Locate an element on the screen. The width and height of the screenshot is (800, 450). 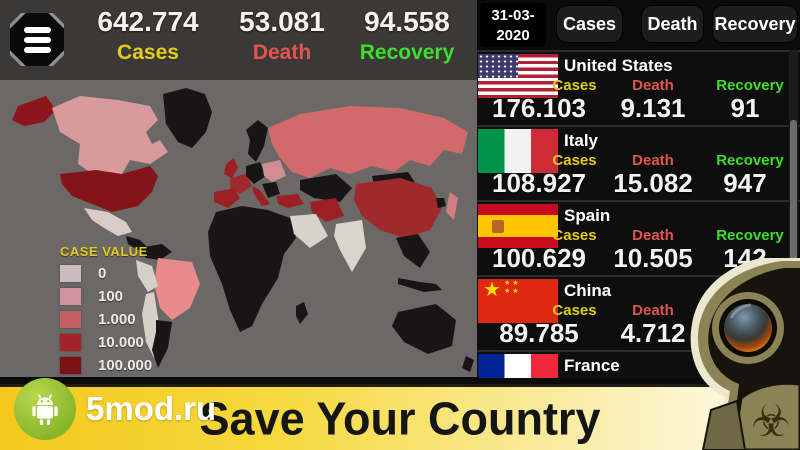
cases-value: 89.785 is located at coordinates (539, 333).